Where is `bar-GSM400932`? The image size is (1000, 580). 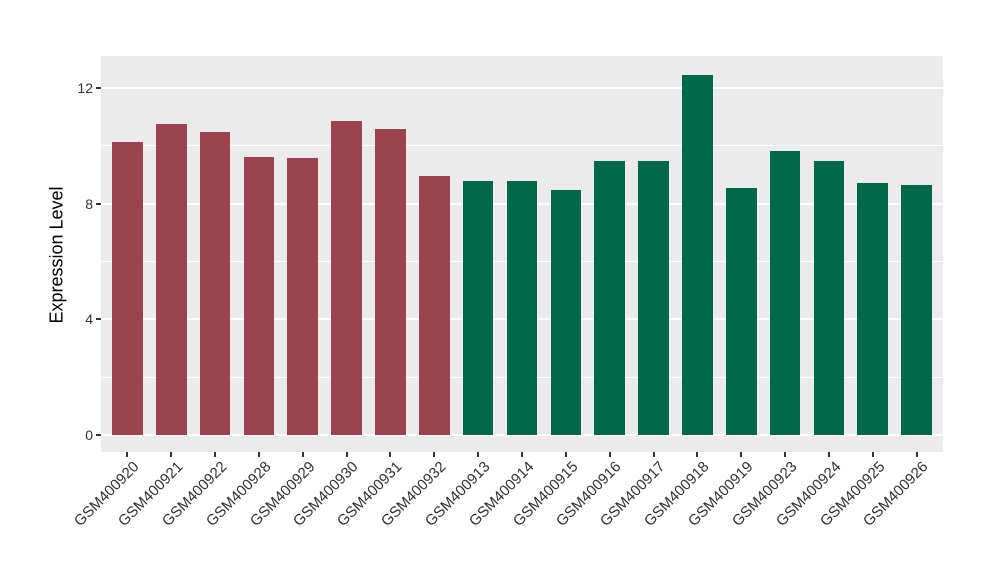 bar-GSM400932 is located at coordinates (434, 305).